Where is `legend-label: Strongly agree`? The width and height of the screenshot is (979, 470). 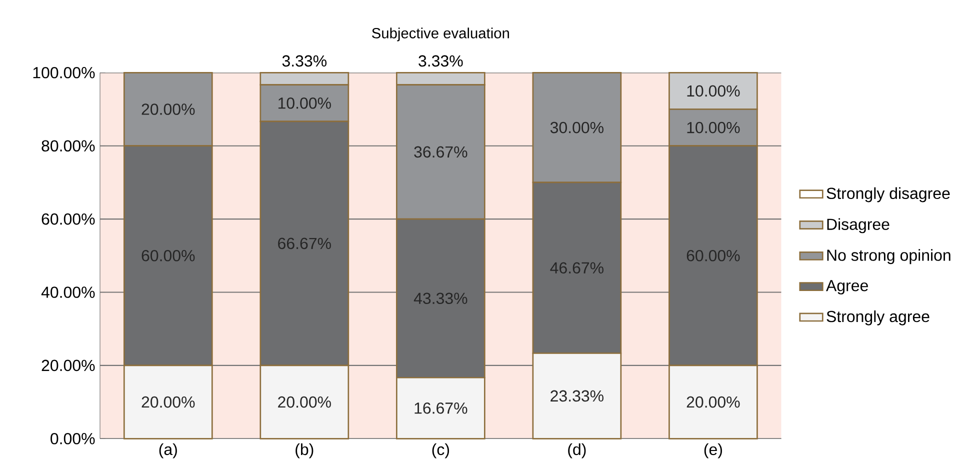
legend-label: Strongly agree is located at coordinates (878, 318).